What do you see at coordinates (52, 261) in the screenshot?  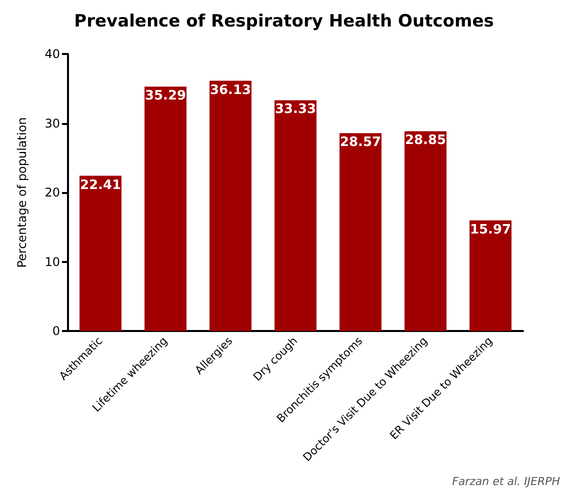 I see `y-tick-label: 10` at bounding box center [52, 261].